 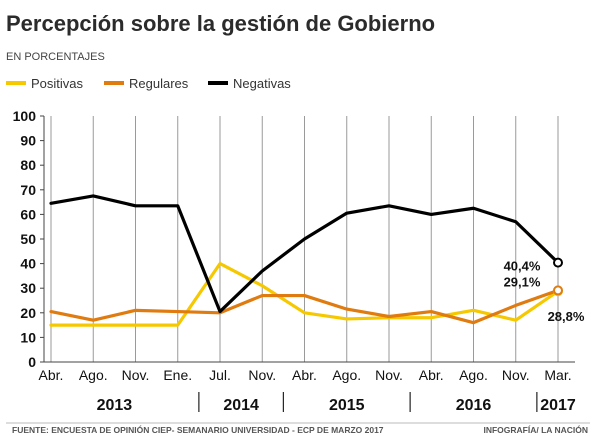 What do you see at coordinates (115, 405) in the screenshot?
I see `year-label-2013: 2013` at bounding box center [115, 405].